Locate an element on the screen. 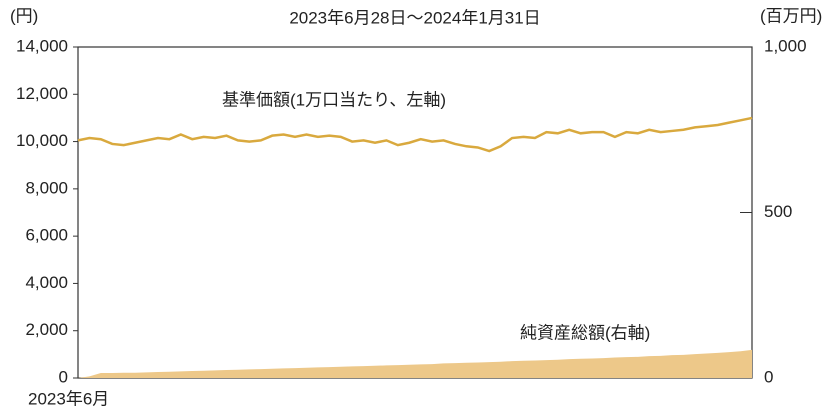 The height and width of the screenshot is (412, 825). y2-tick-label: 1,000 is located at coordinates (785, 45).